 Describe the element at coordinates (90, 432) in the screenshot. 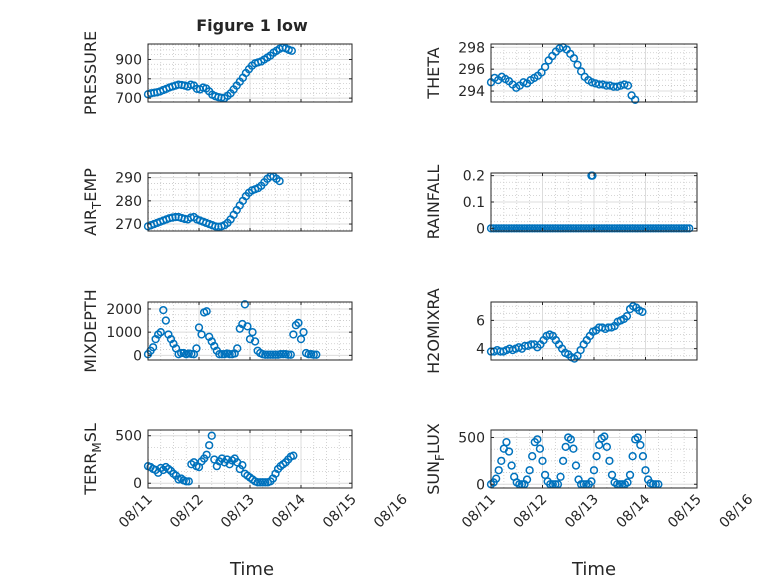

I see `y-axis-label-part: SL` at that location.